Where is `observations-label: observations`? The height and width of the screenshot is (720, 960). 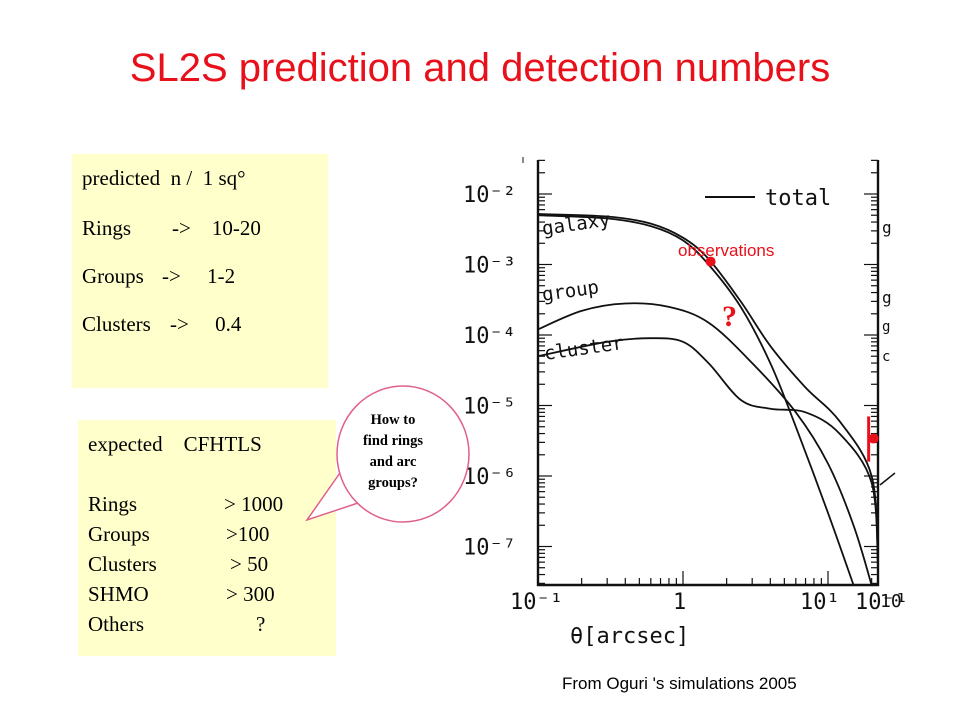 observations-label: observations is located at coordinates (726, 250).